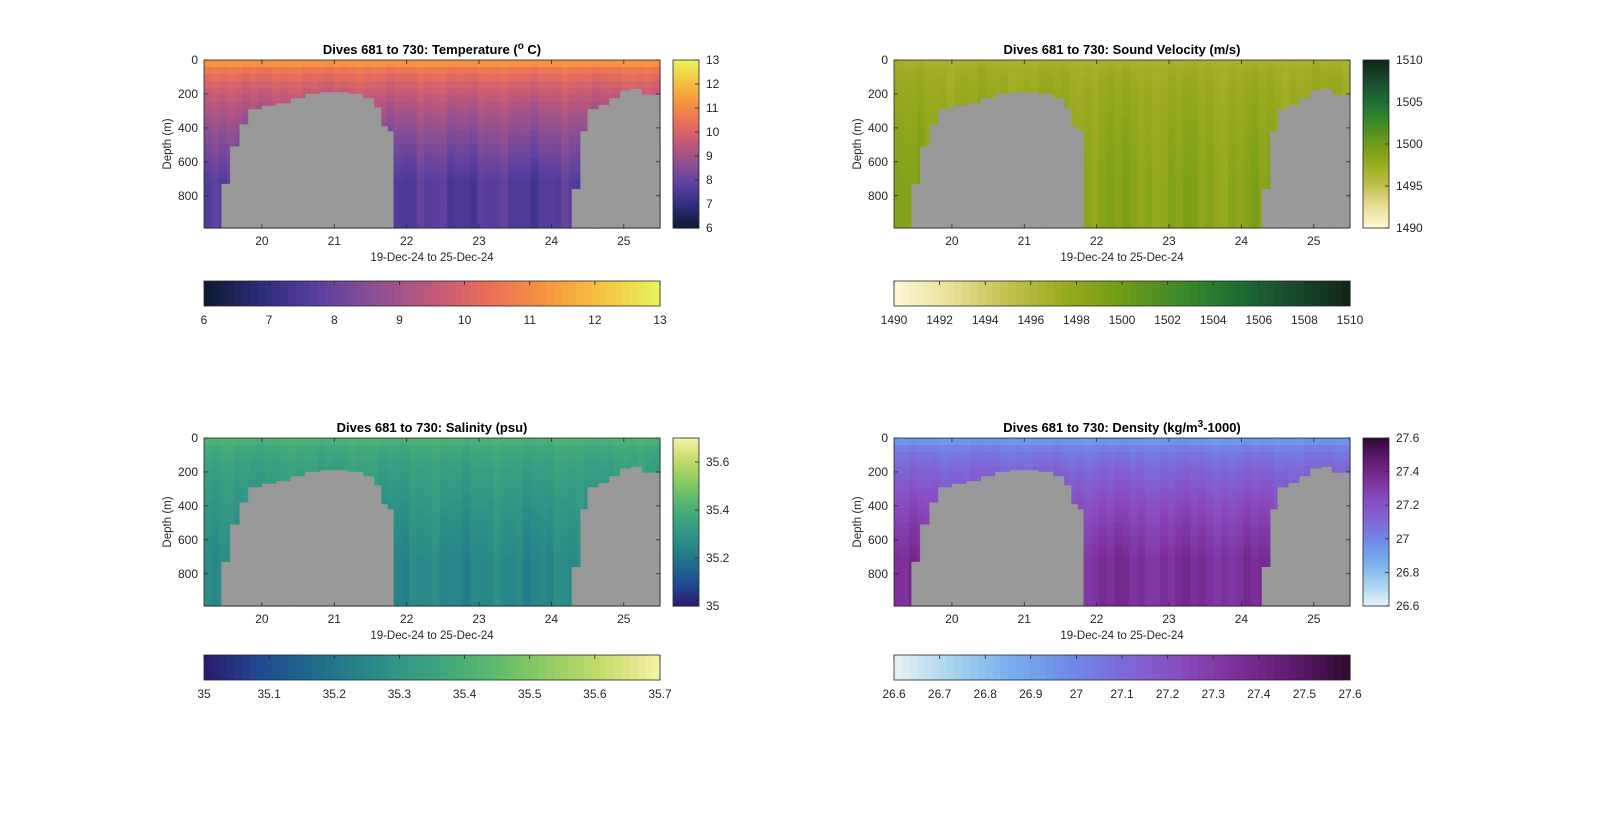  What do you see at coordinates (407, 241) in the screenshot?
I see `x-tick-label: 22` at bounding box center [407, 241].